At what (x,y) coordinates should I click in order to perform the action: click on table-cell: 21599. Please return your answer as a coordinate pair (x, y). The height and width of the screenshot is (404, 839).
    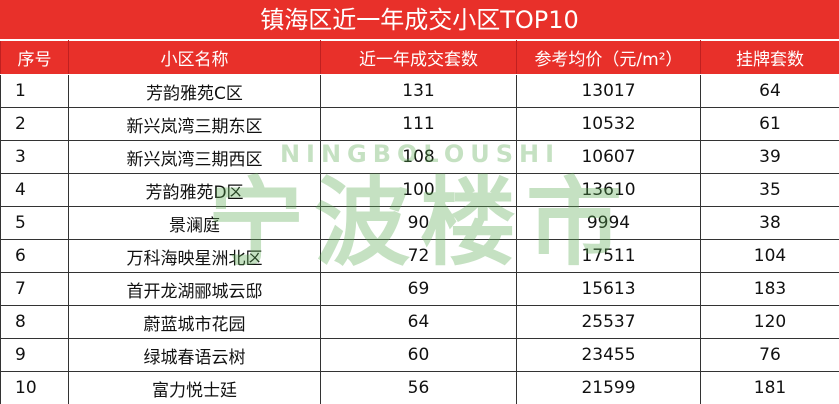
    Looking at the image, I should click on (608, 387).